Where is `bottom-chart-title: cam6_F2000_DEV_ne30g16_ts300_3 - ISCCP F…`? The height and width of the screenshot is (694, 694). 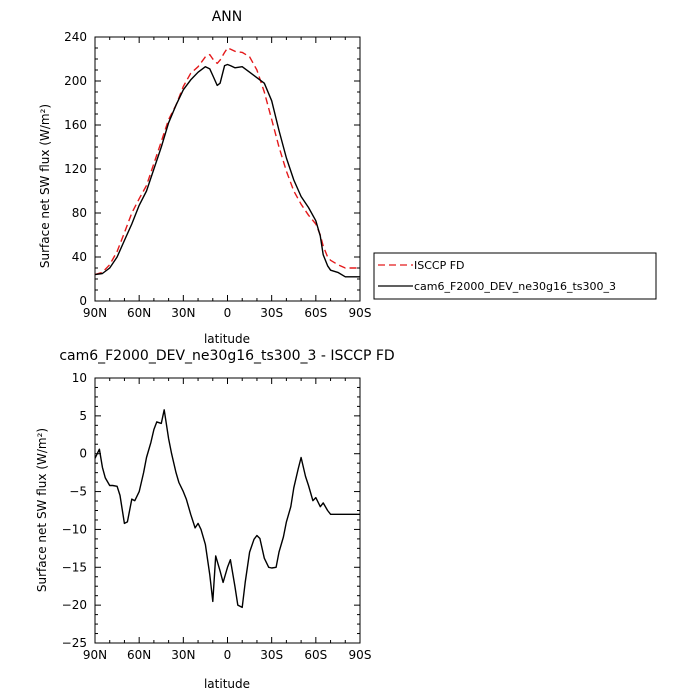
bottom-chart-title: cam6_F2000_DEV_ne30g16_ts300_3 - ISCCP F… is located at coordinates (226, 356).